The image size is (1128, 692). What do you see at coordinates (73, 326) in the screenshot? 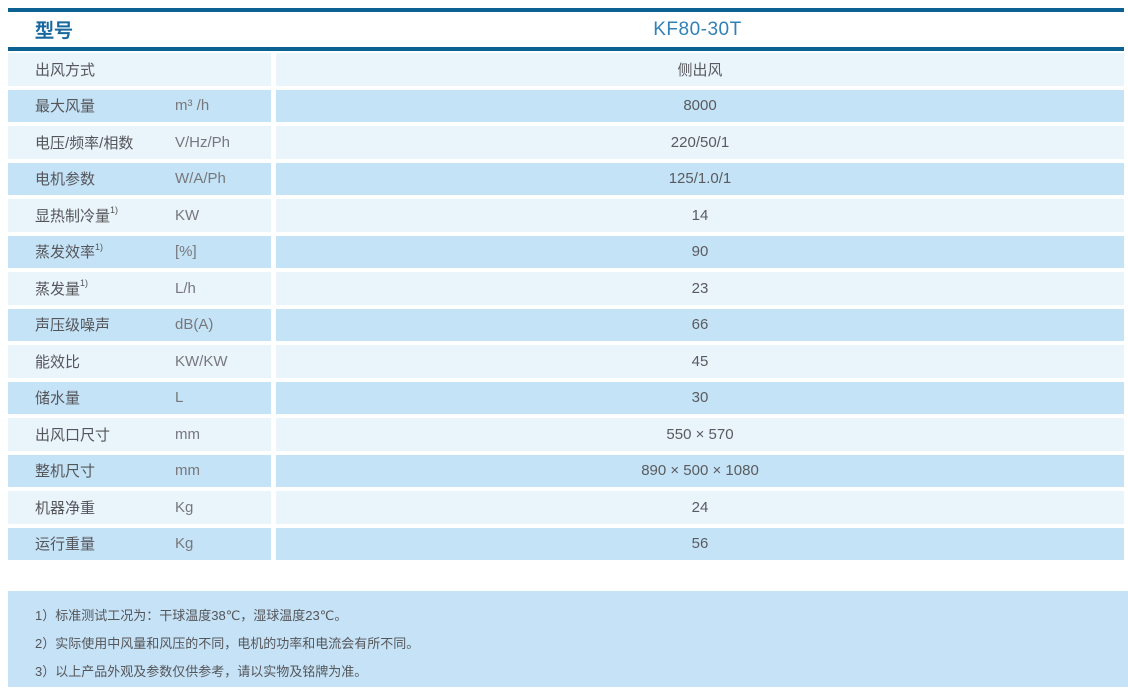
I see `spec-label: 声压级噪声` at bounding box center [73, 326].